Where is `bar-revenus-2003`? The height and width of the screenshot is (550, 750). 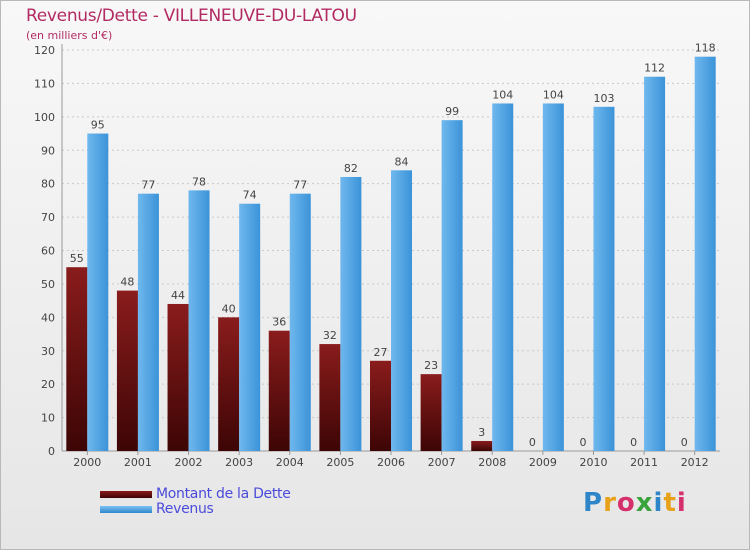
bar-revenus-2003 is located at coordinates (250, 327).